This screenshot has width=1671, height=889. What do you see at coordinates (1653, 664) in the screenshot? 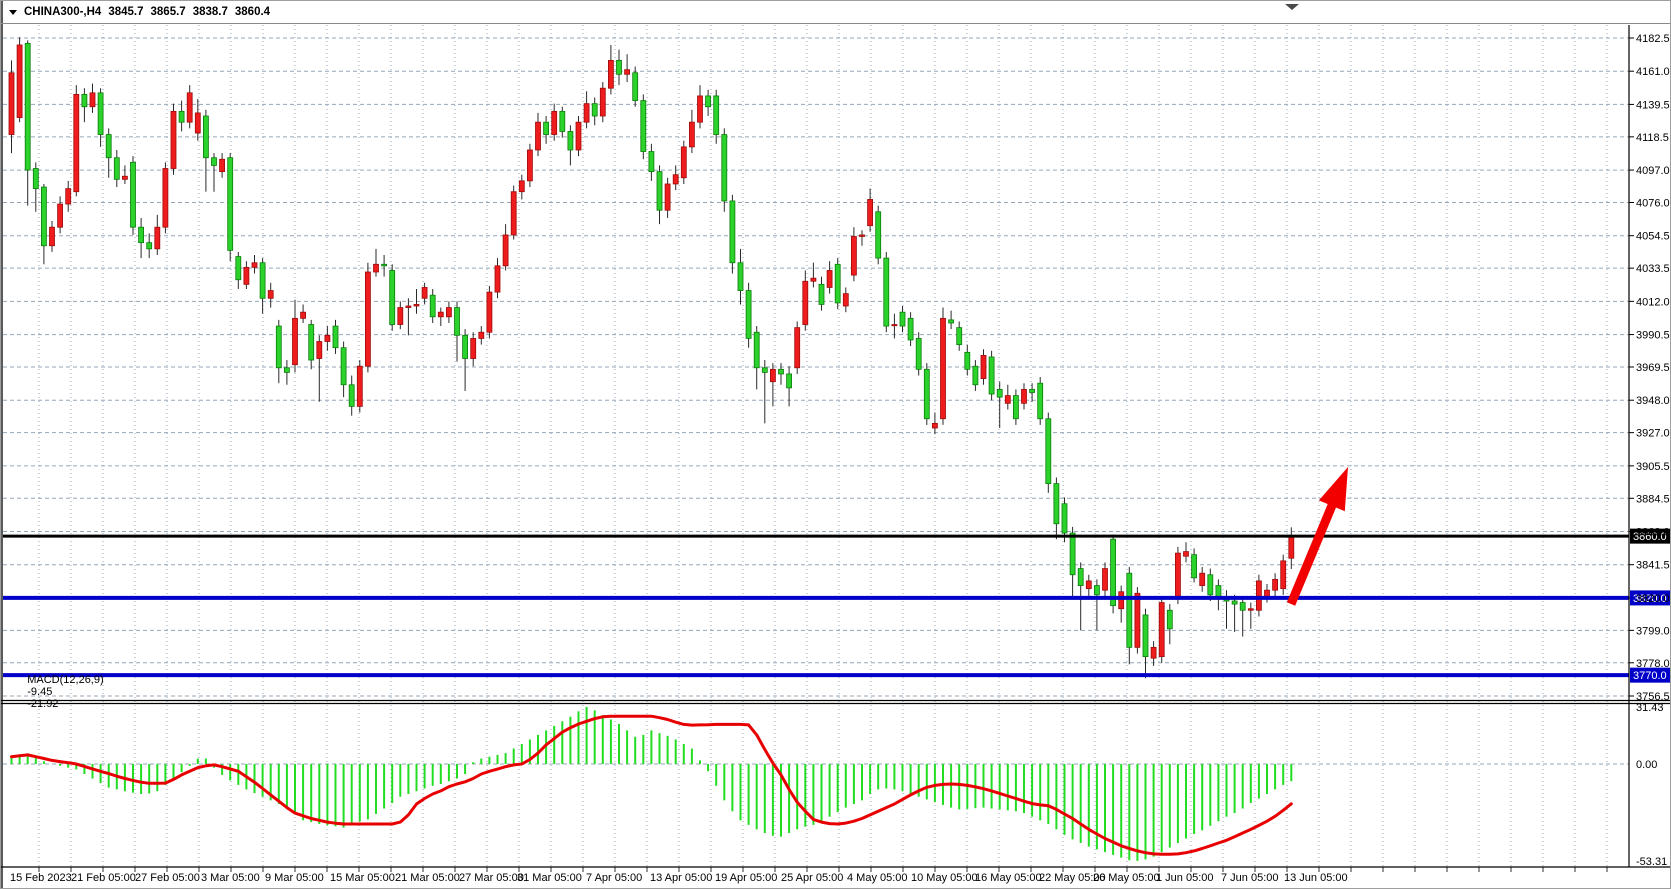
I see `price-axis-label: 3778.0` at bounding box center [1653, 664].